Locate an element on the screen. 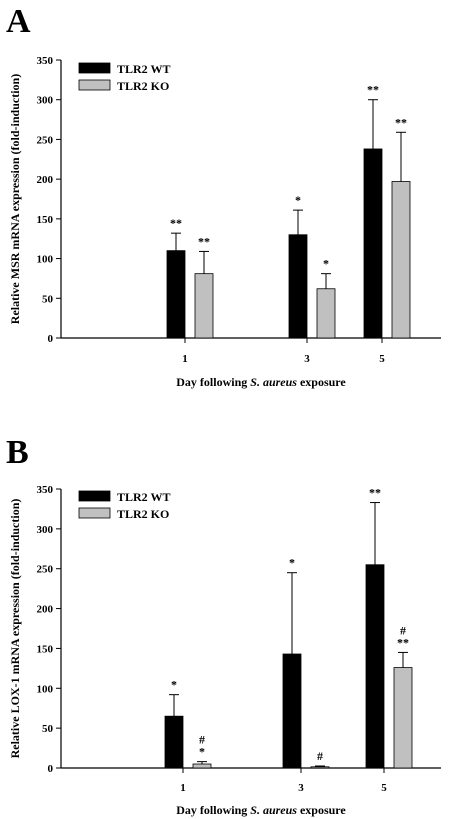 This screenshot has height=819, width=475. panel-letter: A is located at coordinates (18, 21).